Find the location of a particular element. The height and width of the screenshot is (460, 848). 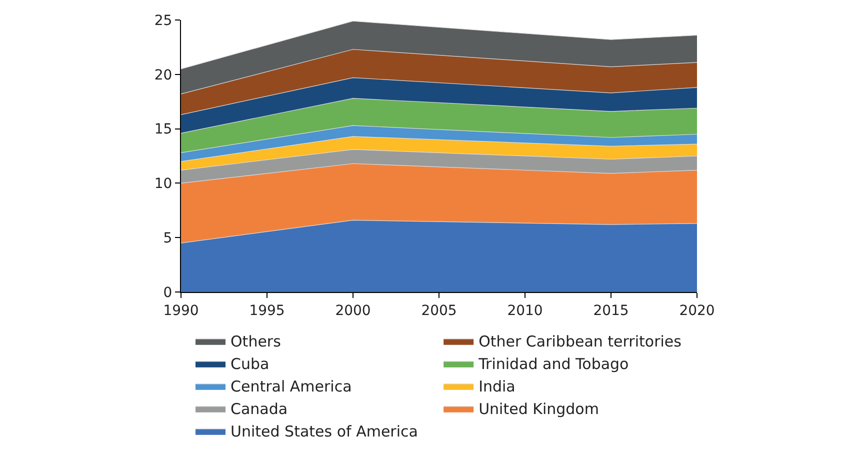

y-tick-label: 15 is located at coordinates (163, 130).